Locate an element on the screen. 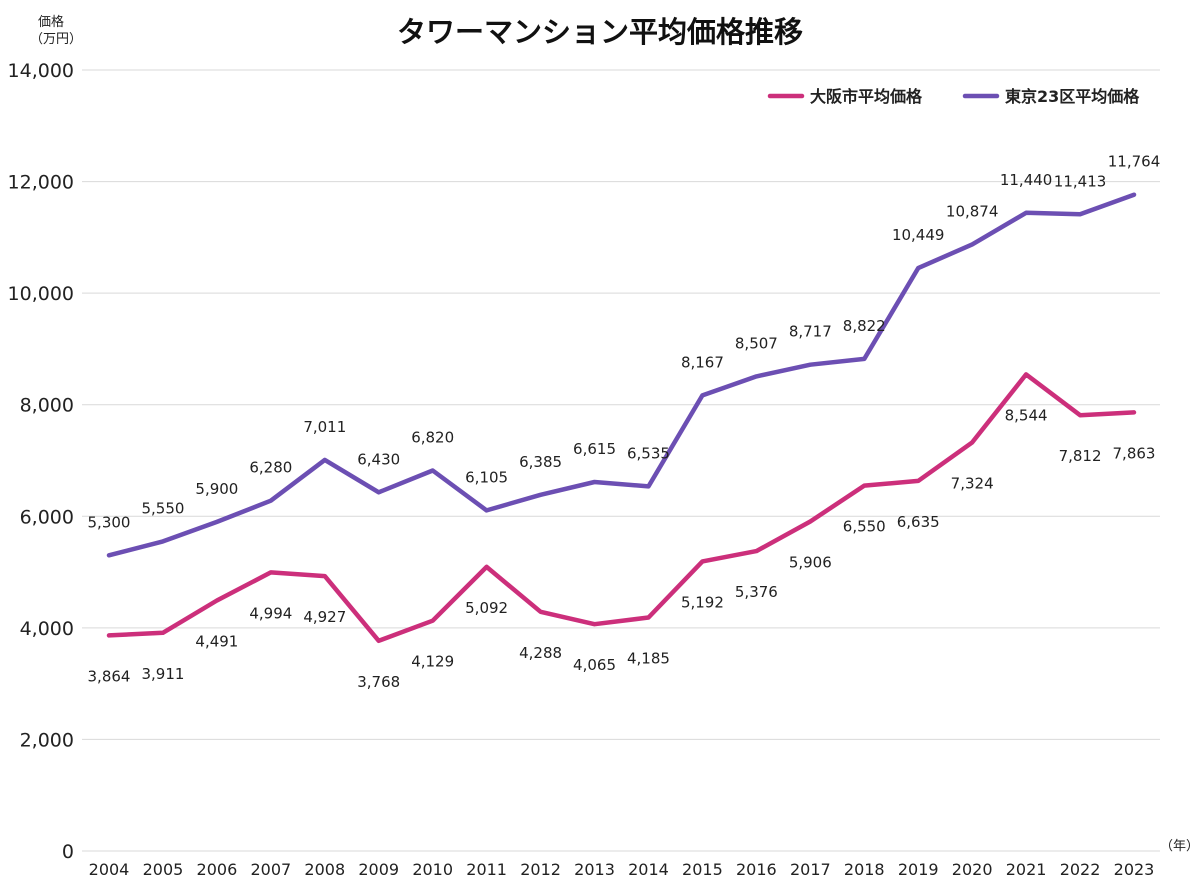  x-tick-label: 2018 is located at coordinates (864, 869).